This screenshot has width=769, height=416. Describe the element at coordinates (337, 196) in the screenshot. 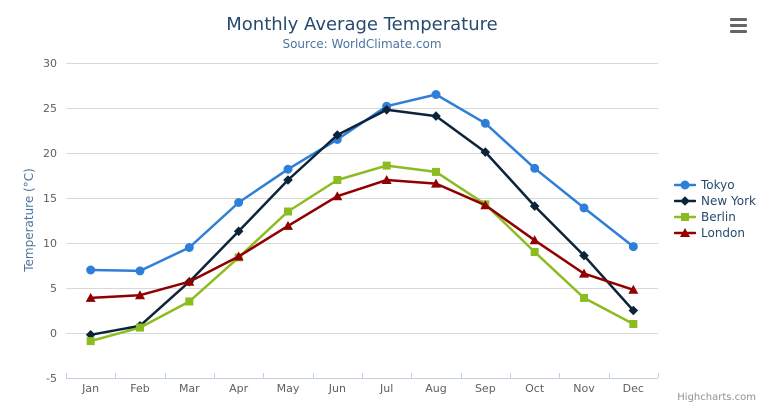

I see `data-point-london-jun` at that location.